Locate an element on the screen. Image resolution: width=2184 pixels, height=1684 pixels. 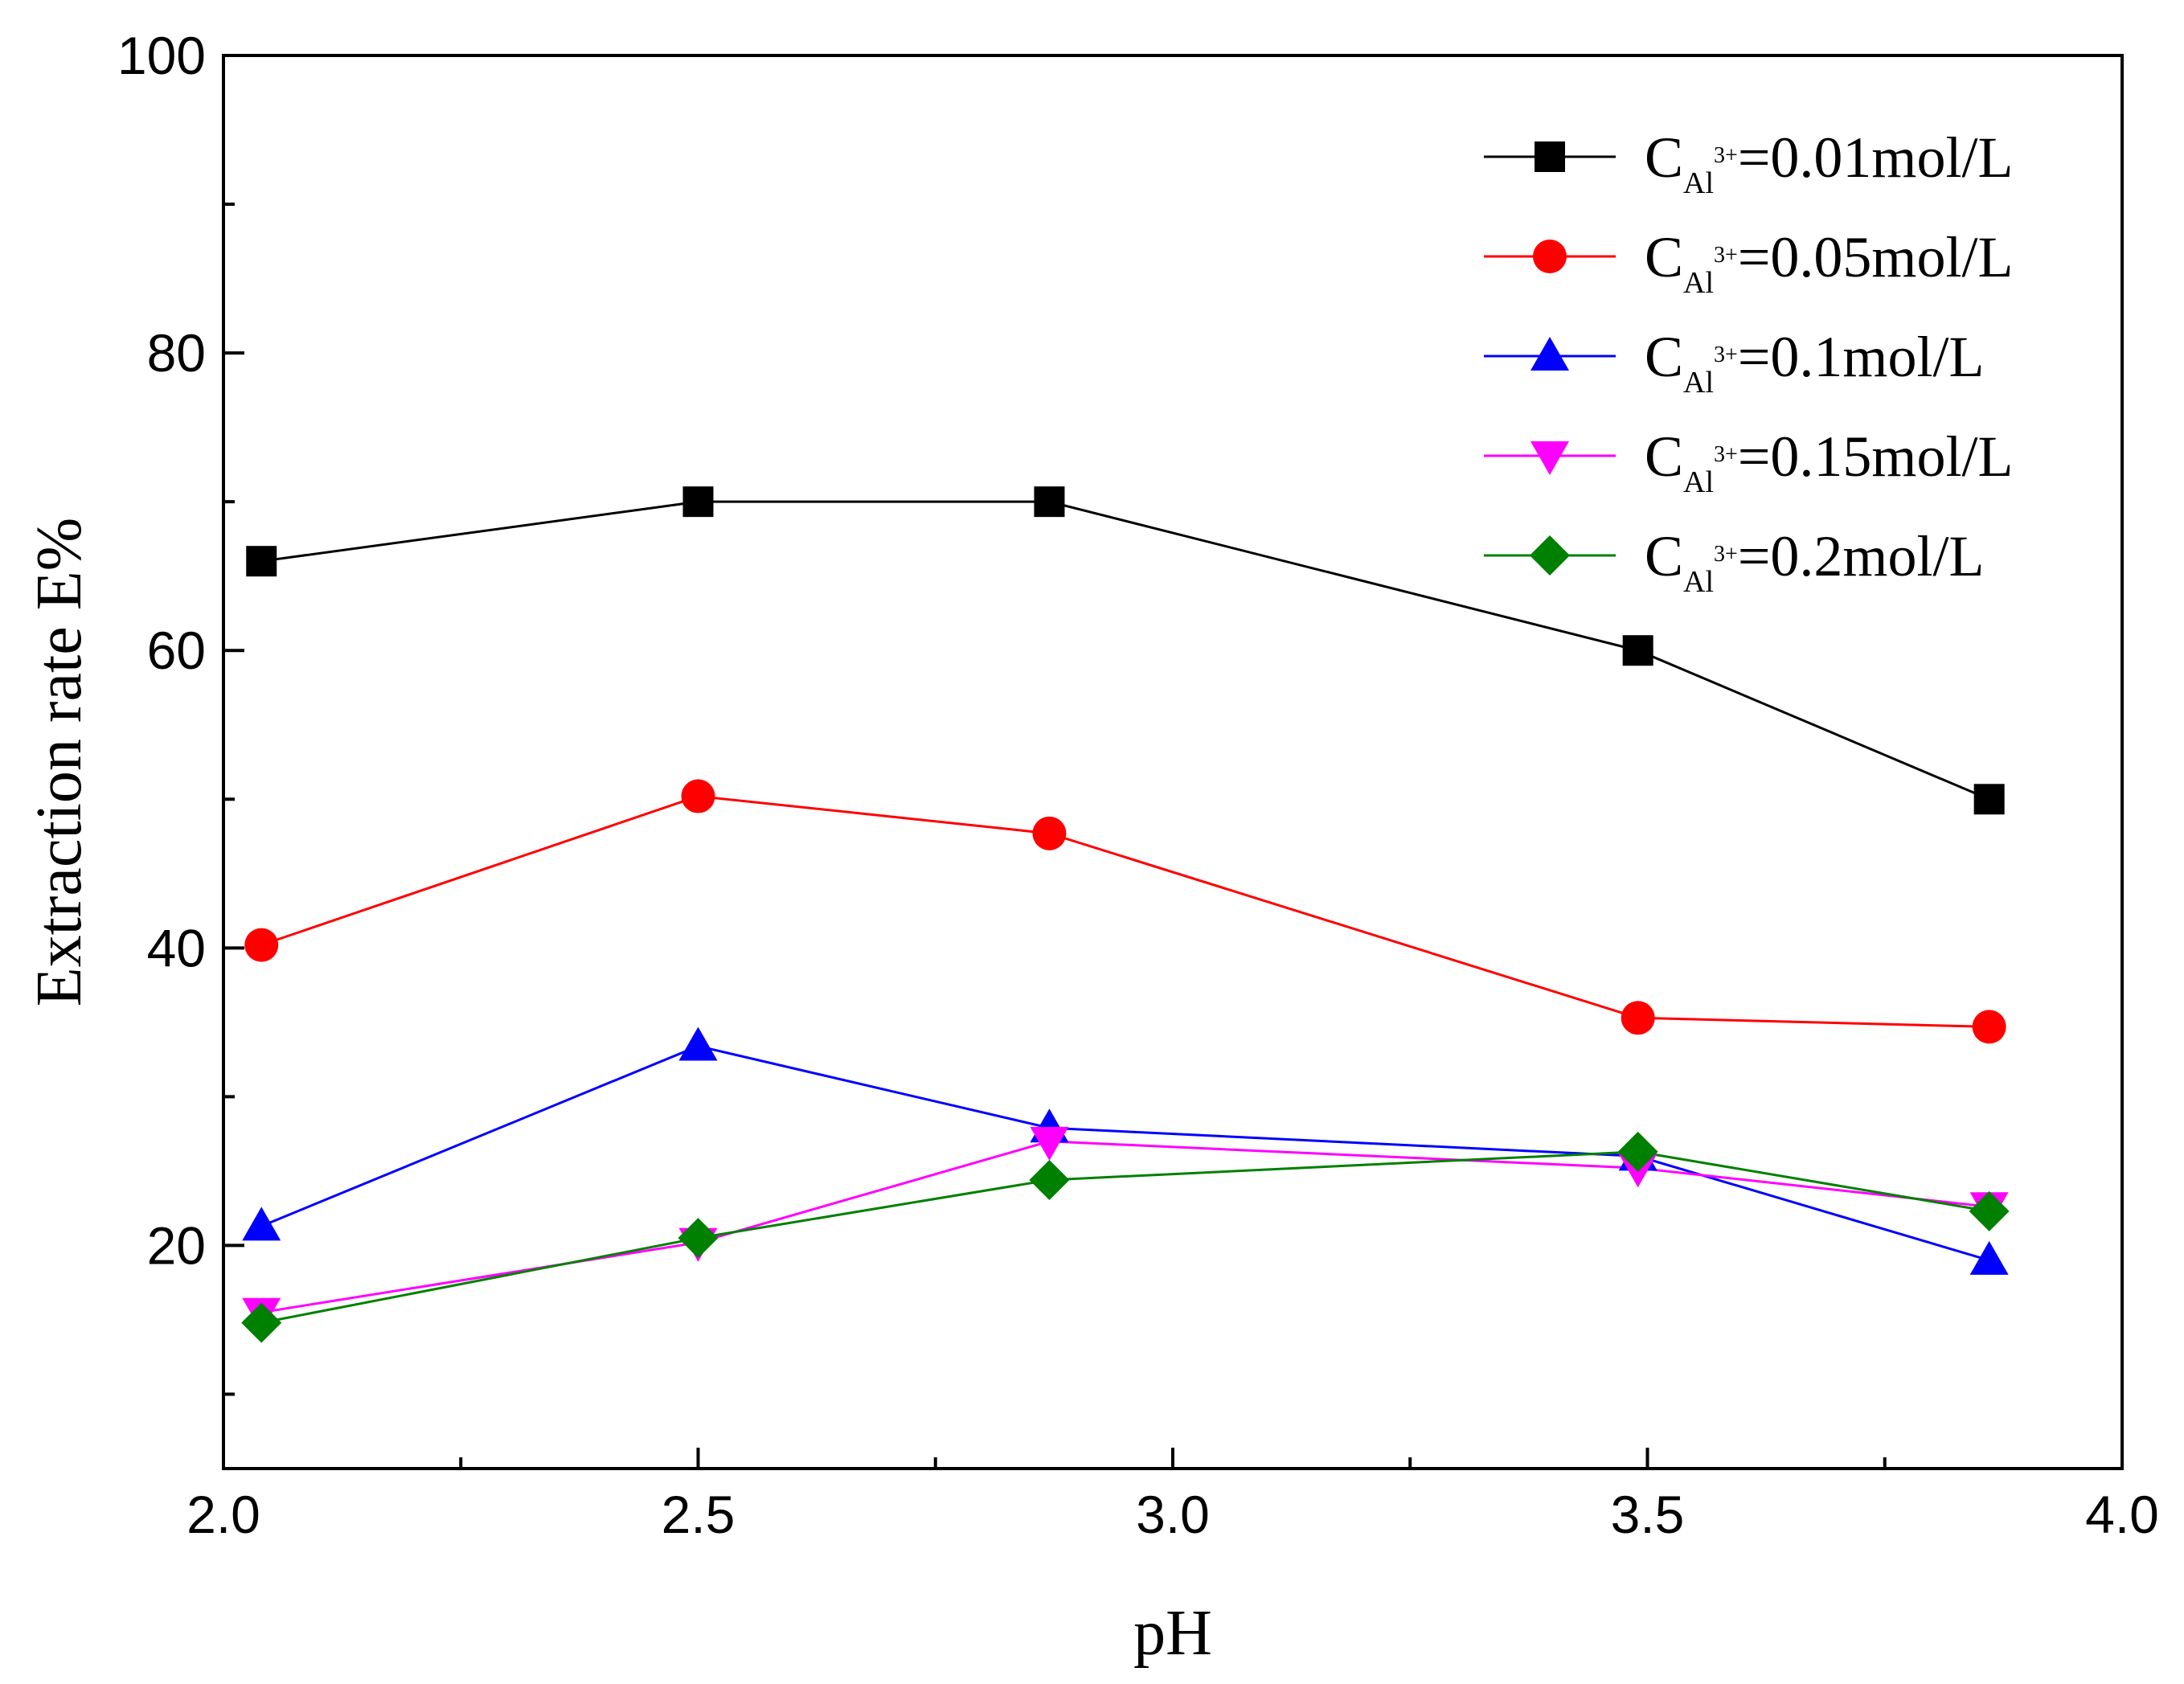
y-axis-title: Extraction rate E% is located at coordinates (59, 762).